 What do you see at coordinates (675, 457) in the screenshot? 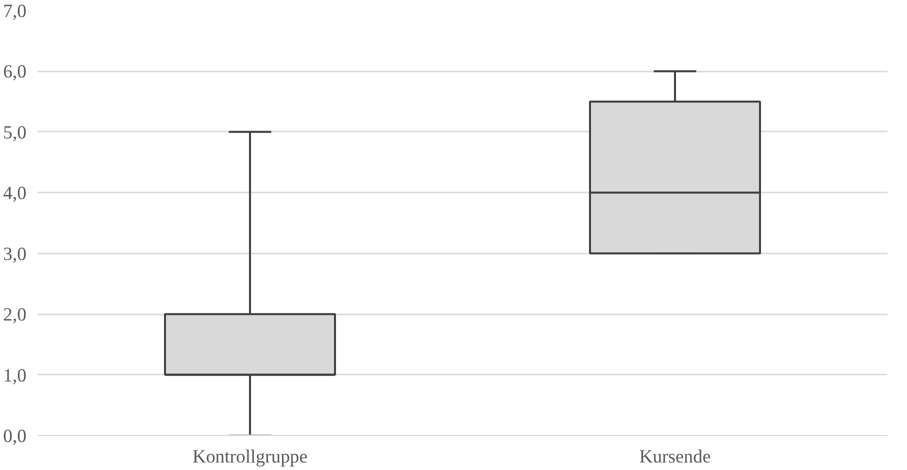
I see `x-tick-label: Kursende` at bounding box center [675, 457].